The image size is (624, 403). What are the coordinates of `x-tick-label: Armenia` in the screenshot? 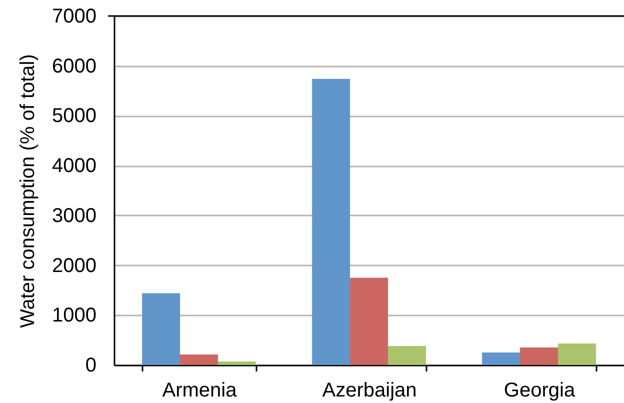 It's located at (200, 391).